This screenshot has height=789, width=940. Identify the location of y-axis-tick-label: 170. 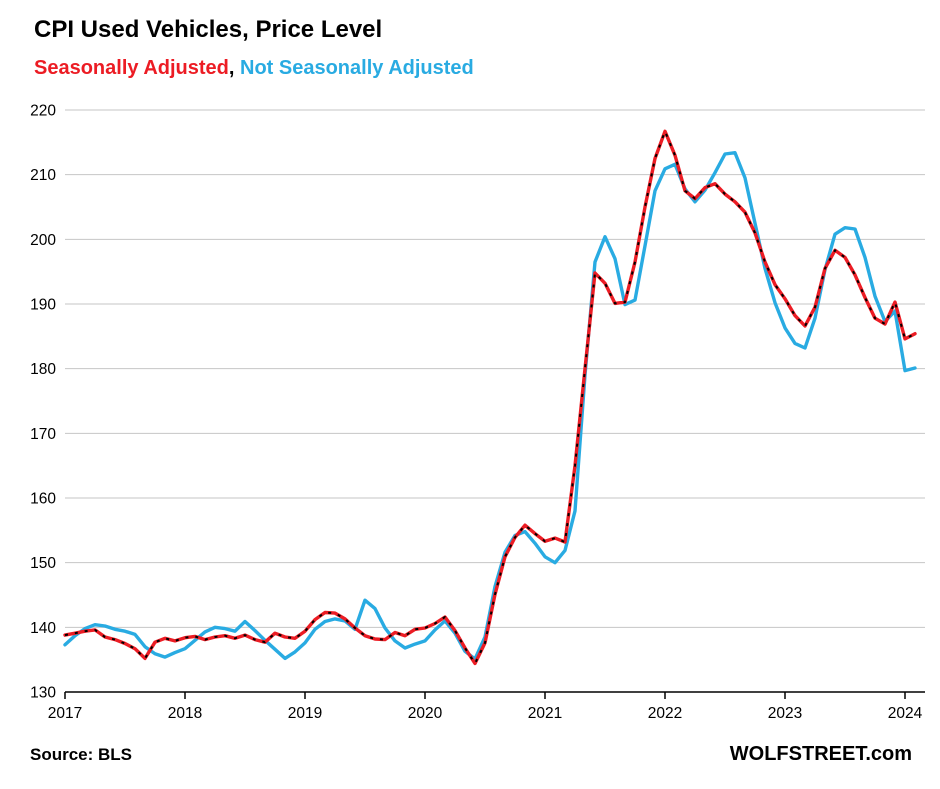
(43, 434).